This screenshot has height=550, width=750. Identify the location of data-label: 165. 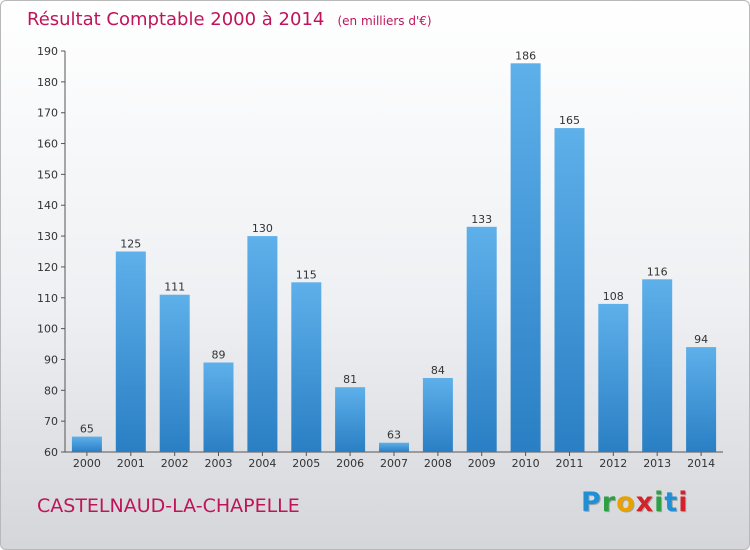
(569, 120).